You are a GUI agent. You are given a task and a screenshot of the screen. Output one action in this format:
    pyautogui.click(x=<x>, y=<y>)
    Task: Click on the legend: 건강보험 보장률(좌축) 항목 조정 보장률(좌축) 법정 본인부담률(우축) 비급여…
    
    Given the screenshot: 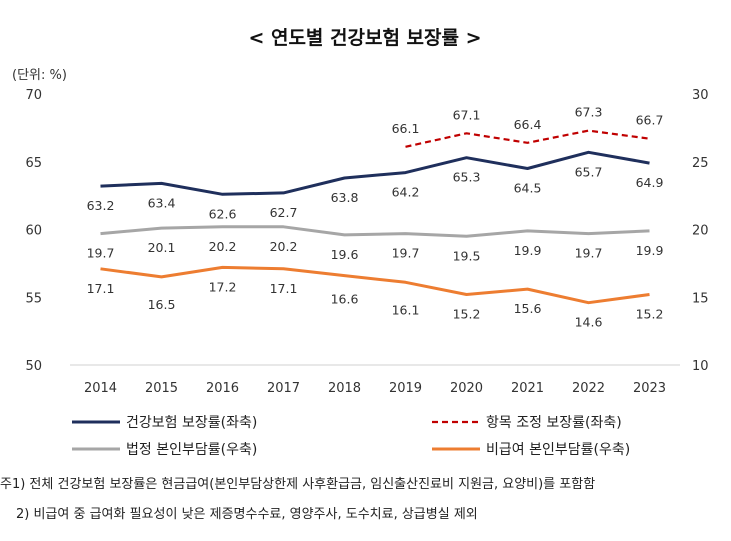 What is the action you would take?
    pyautogui.click(x=351, y=436)
    